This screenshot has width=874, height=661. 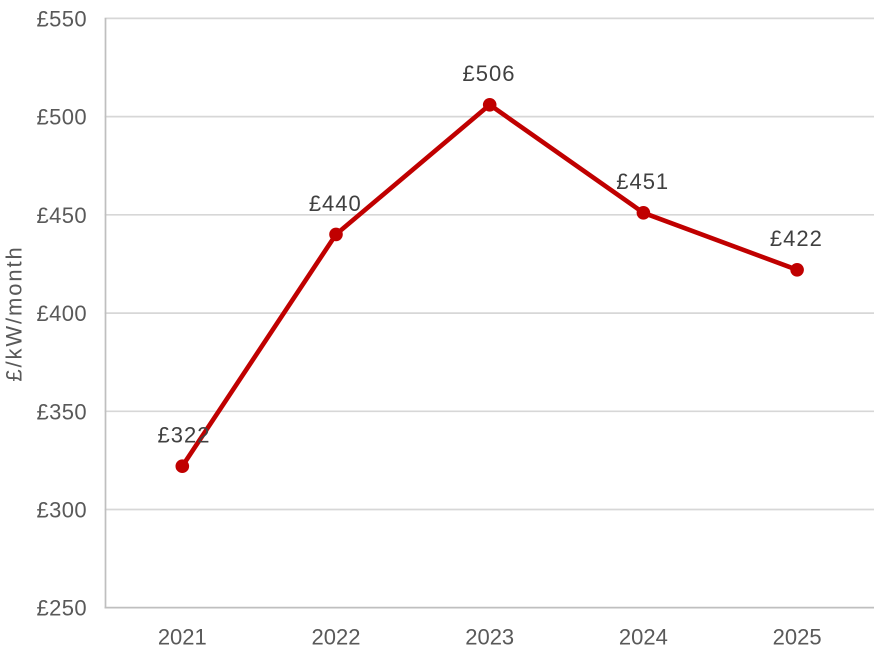 What do you see at coordinates (61, 117) in the screenshot?
I see `svg-text: £500` at bounding box center [61, 117].